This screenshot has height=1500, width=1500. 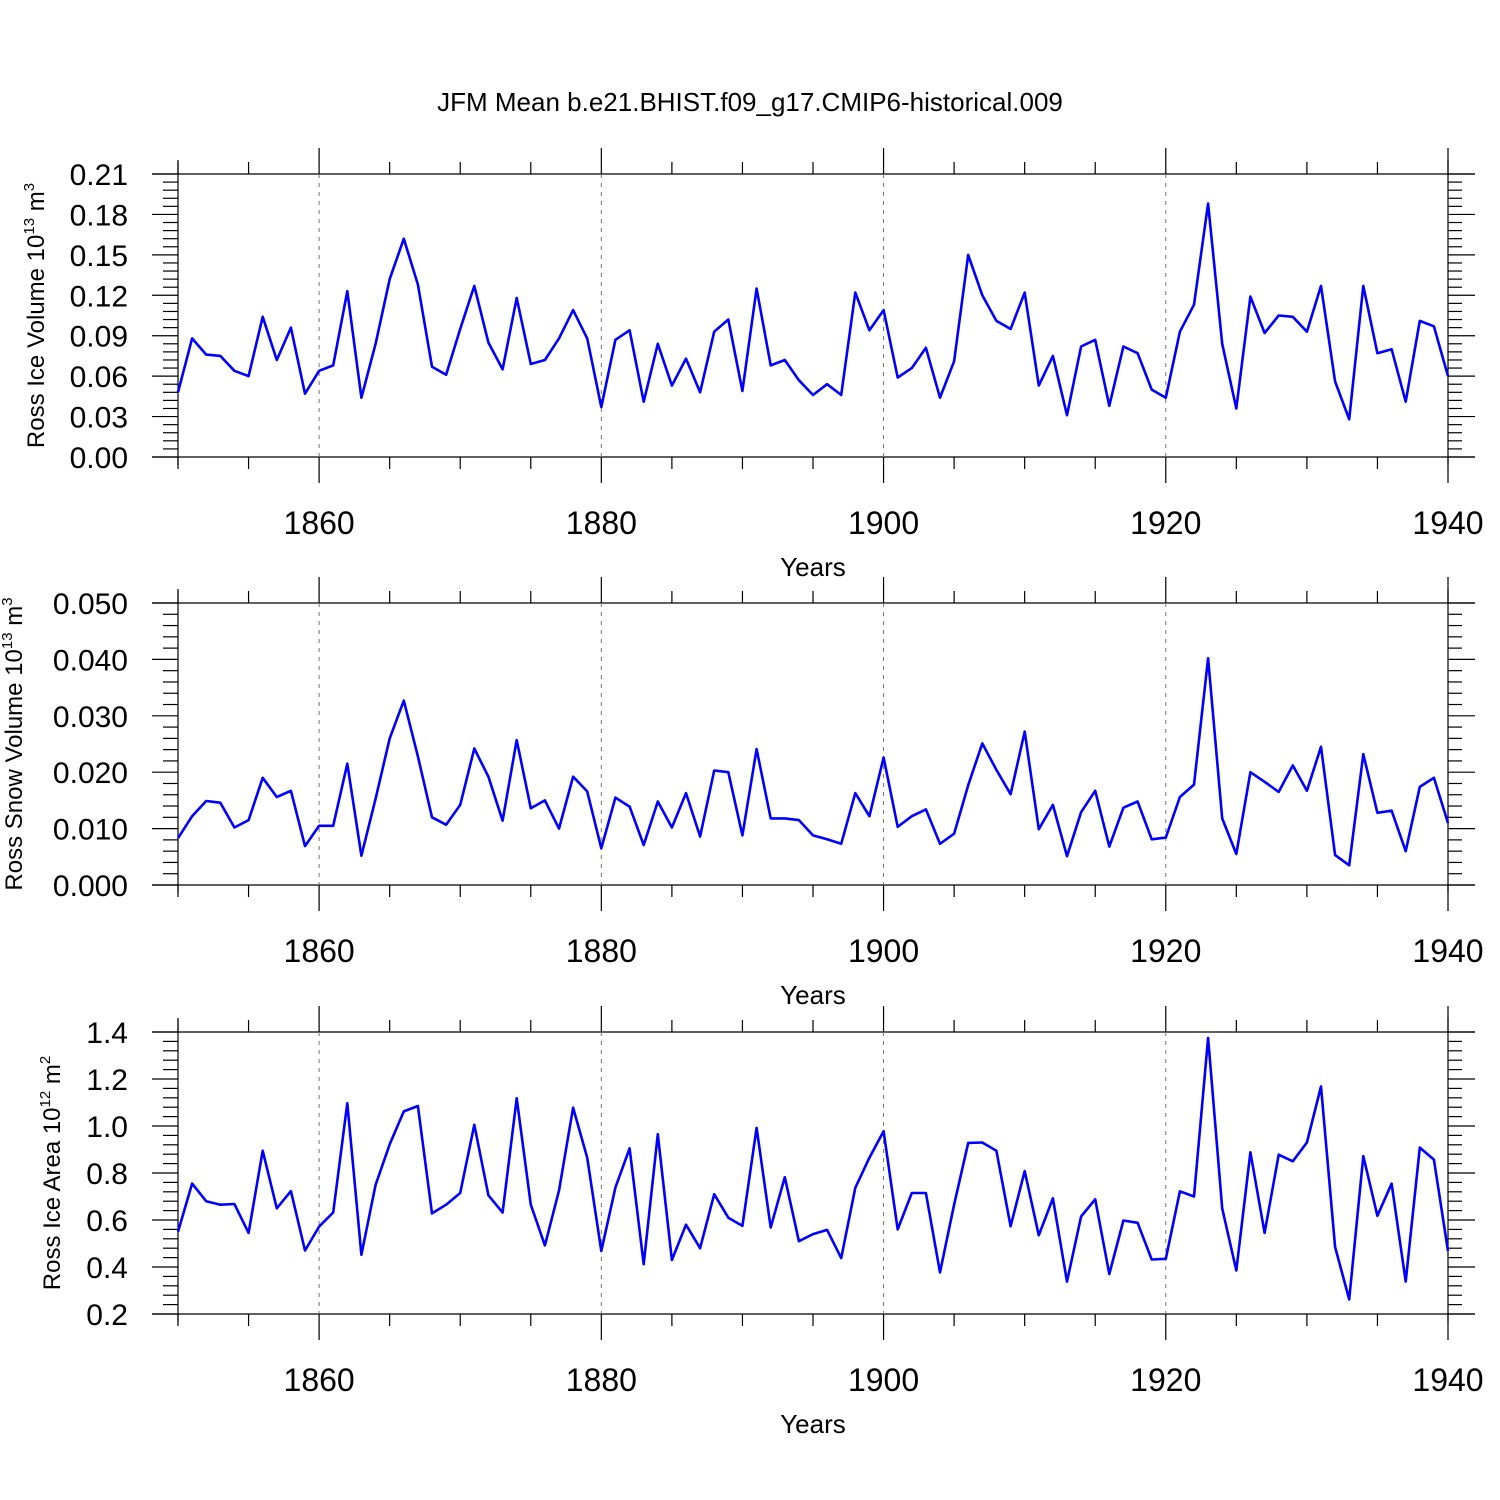 I want to click on ytick-label: 0.06, so click(x=99, y=377).